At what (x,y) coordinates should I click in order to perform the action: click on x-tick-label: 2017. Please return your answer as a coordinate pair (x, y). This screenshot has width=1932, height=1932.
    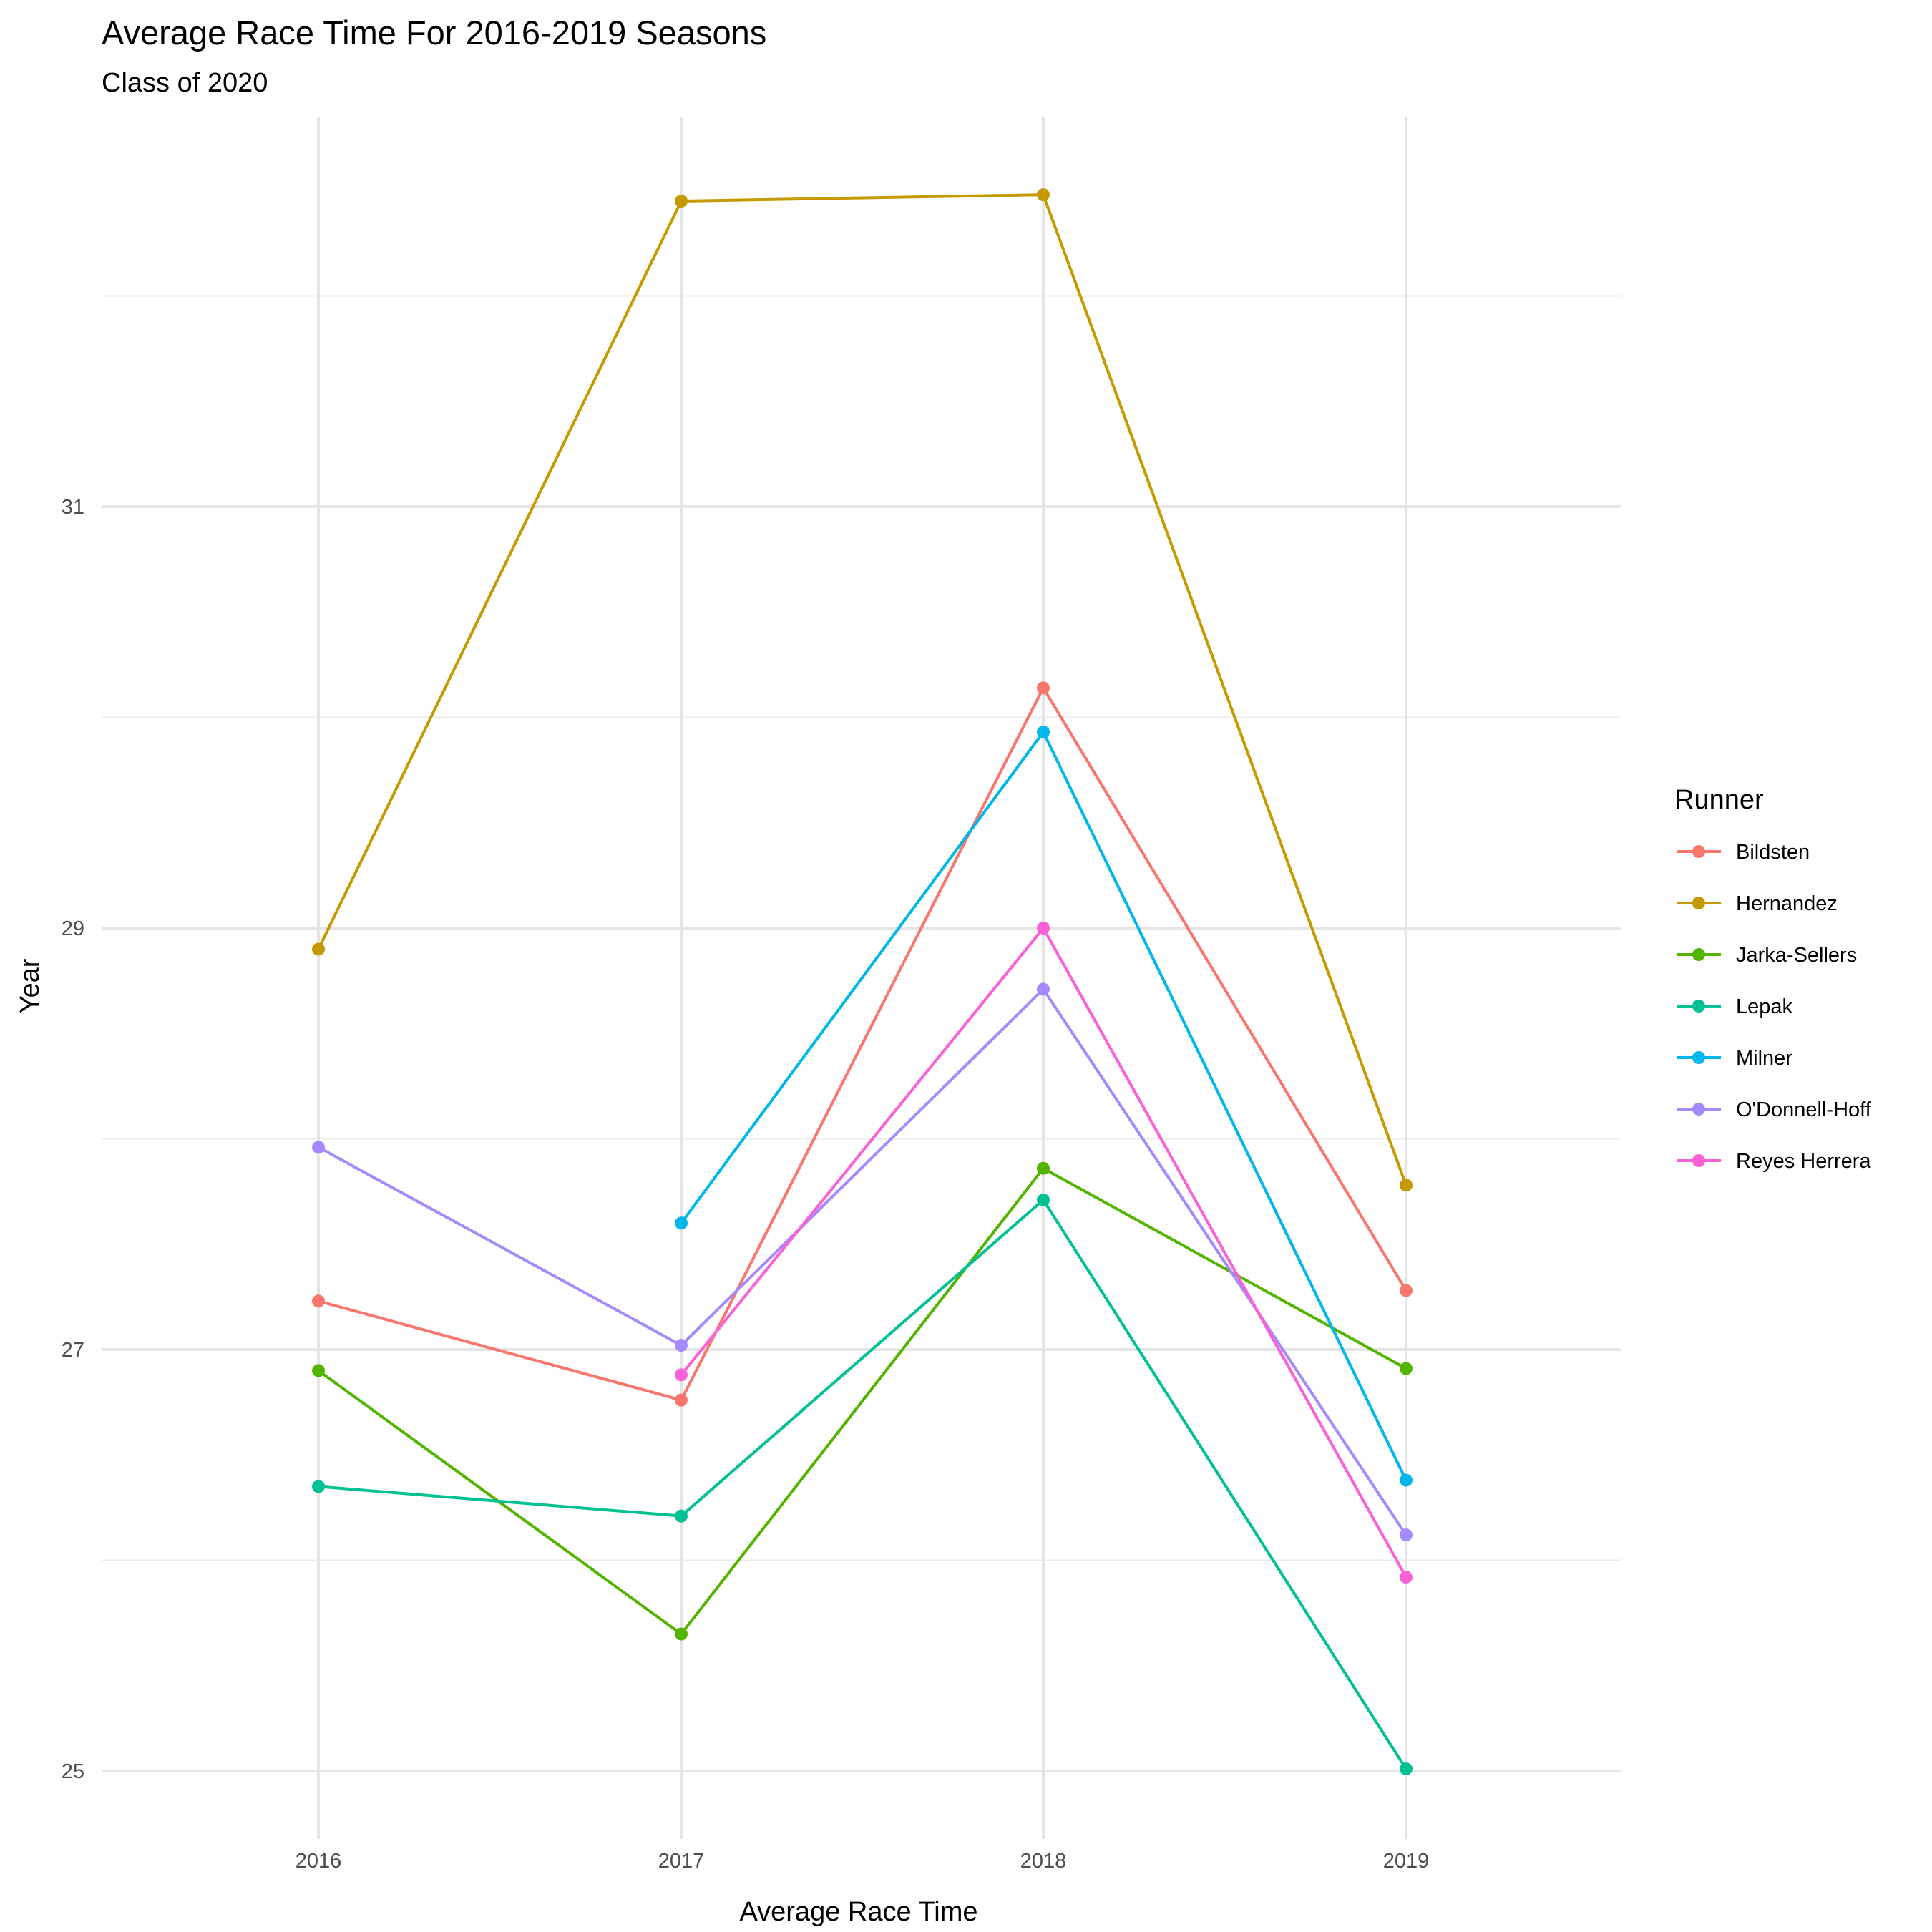
    Looking at the image, I should click on (681, 1861).